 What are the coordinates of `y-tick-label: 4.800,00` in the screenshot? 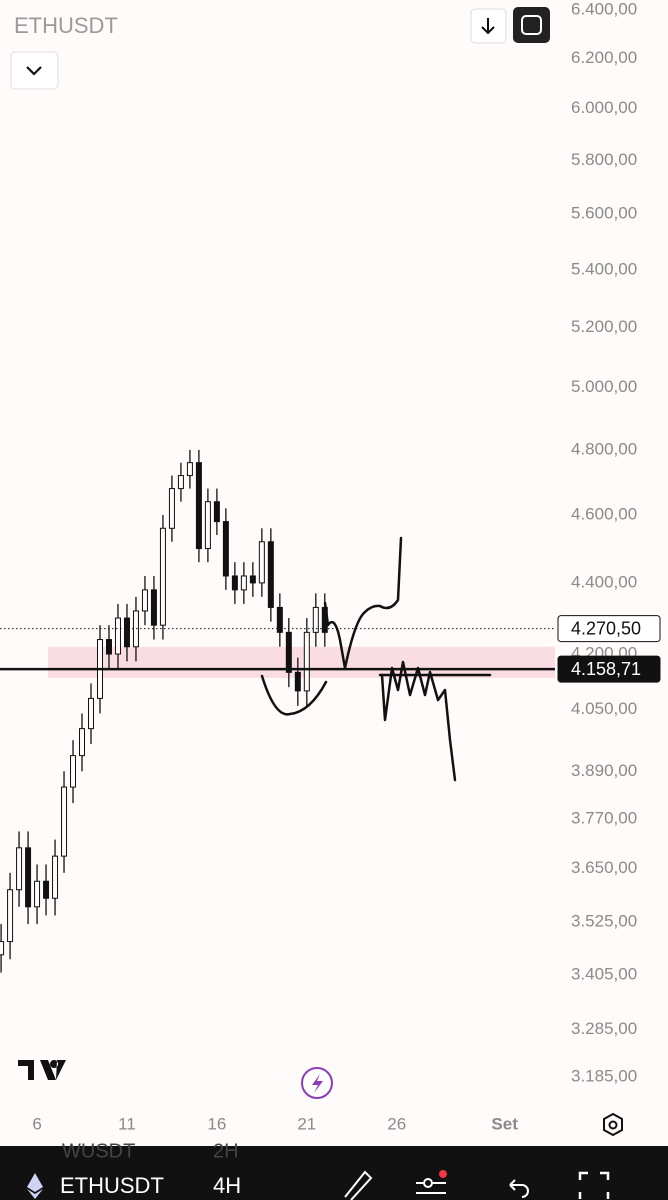 It's located at (604, 448).